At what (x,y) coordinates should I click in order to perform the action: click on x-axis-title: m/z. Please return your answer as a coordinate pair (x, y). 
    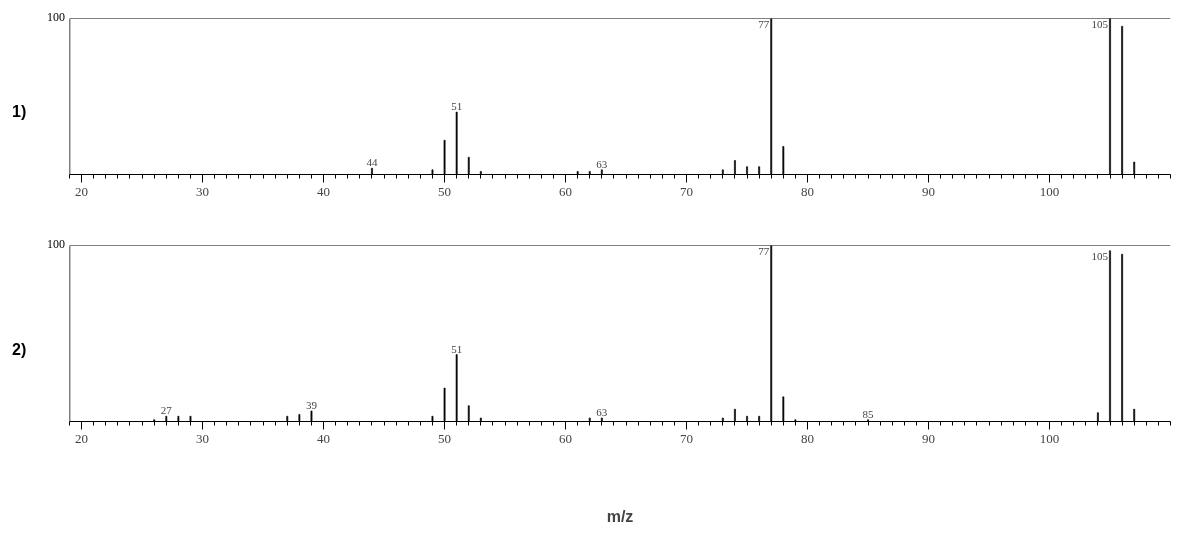
    Looking at the image, I should click on (620, 516).